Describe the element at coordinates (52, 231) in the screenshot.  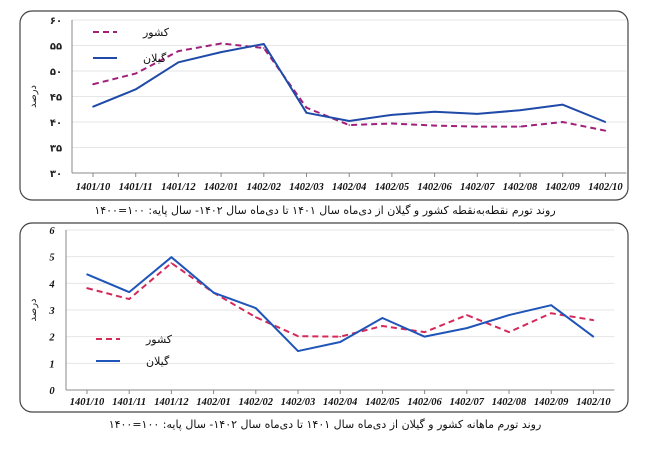
I see `y-tick-label: 6` at that location.